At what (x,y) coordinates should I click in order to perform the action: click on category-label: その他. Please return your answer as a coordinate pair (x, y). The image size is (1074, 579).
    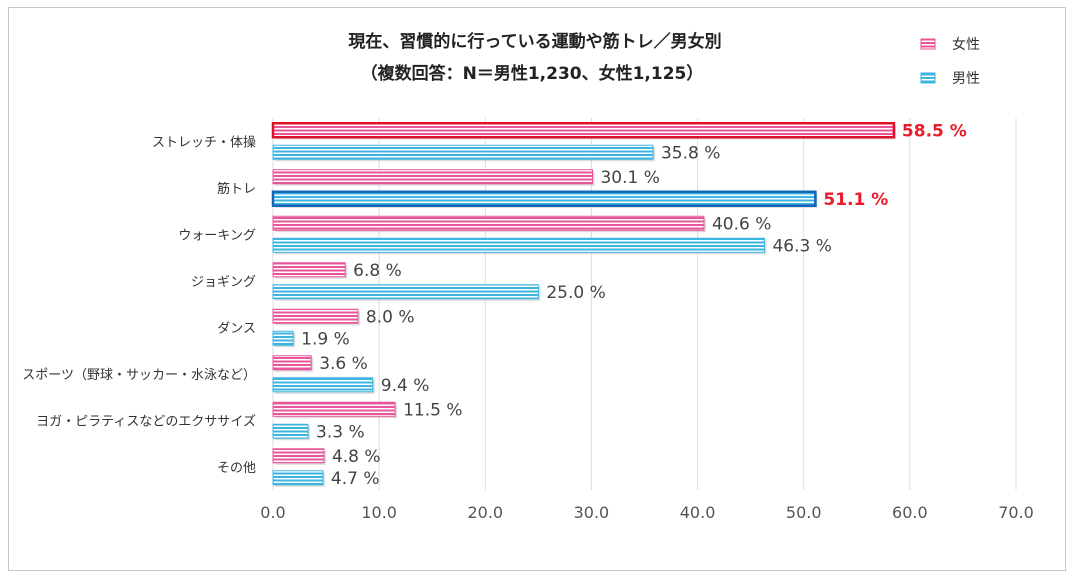
    Looking at the image, I should click on (236, 468).